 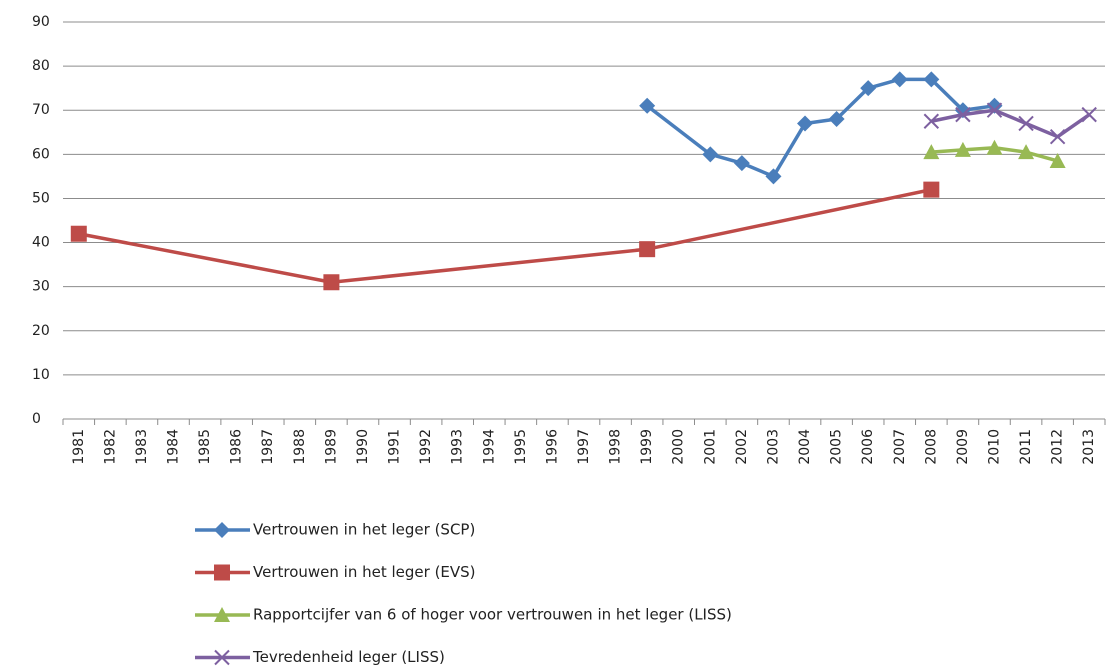 What do you see at coordinates (773, 447) in the screenshot?
I see `x-tick-label: 2003` at bounding box center [773, 447].